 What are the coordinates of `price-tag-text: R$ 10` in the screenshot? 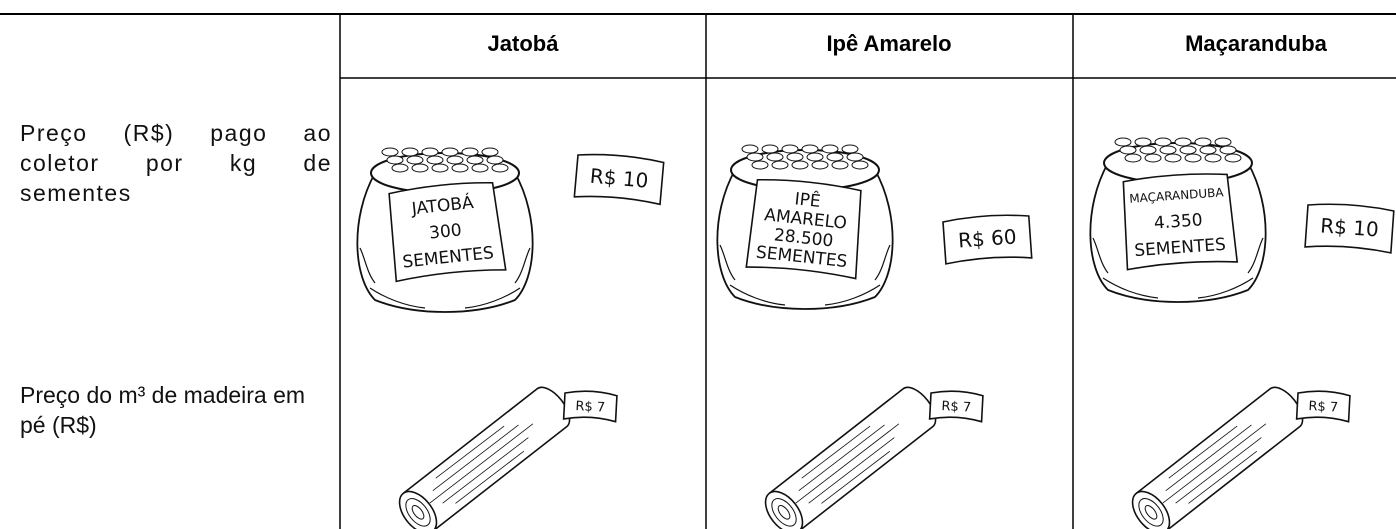 It's located at (619, 178).